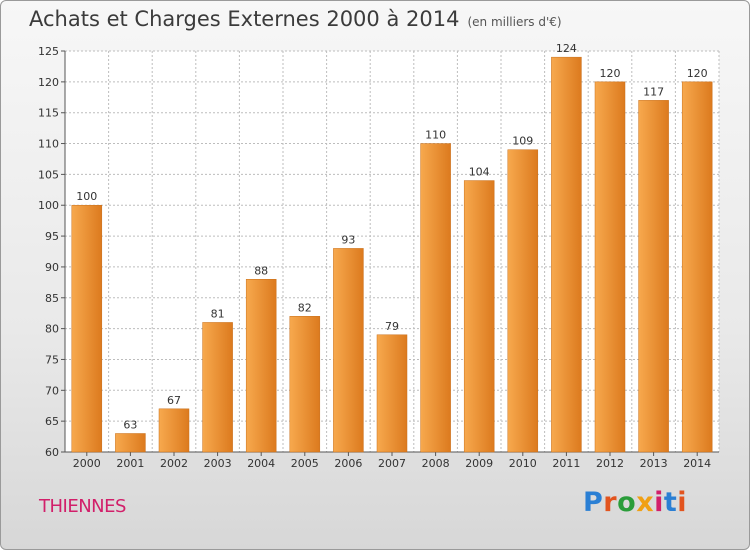 The image size is (750, 550). I want to click on bar-2011, so click(566, 254).